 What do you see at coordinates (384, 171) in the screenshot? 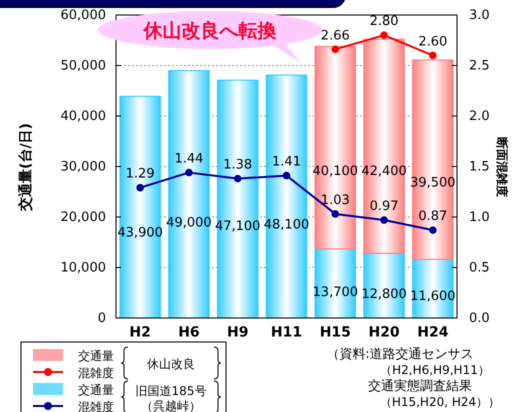
I see `data-label: 42,400` at bounding box center [384, 171].